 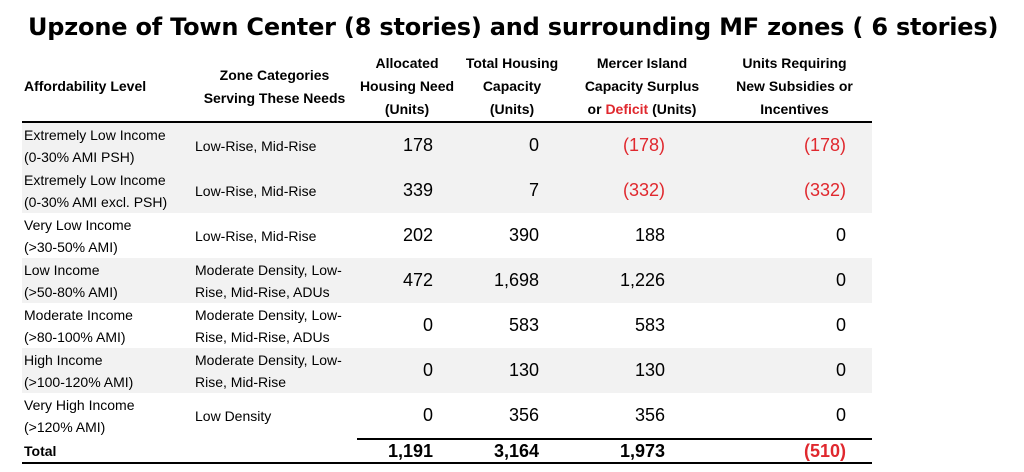 I want to click on total-subsidy: (510), so click(x=794, y=451).